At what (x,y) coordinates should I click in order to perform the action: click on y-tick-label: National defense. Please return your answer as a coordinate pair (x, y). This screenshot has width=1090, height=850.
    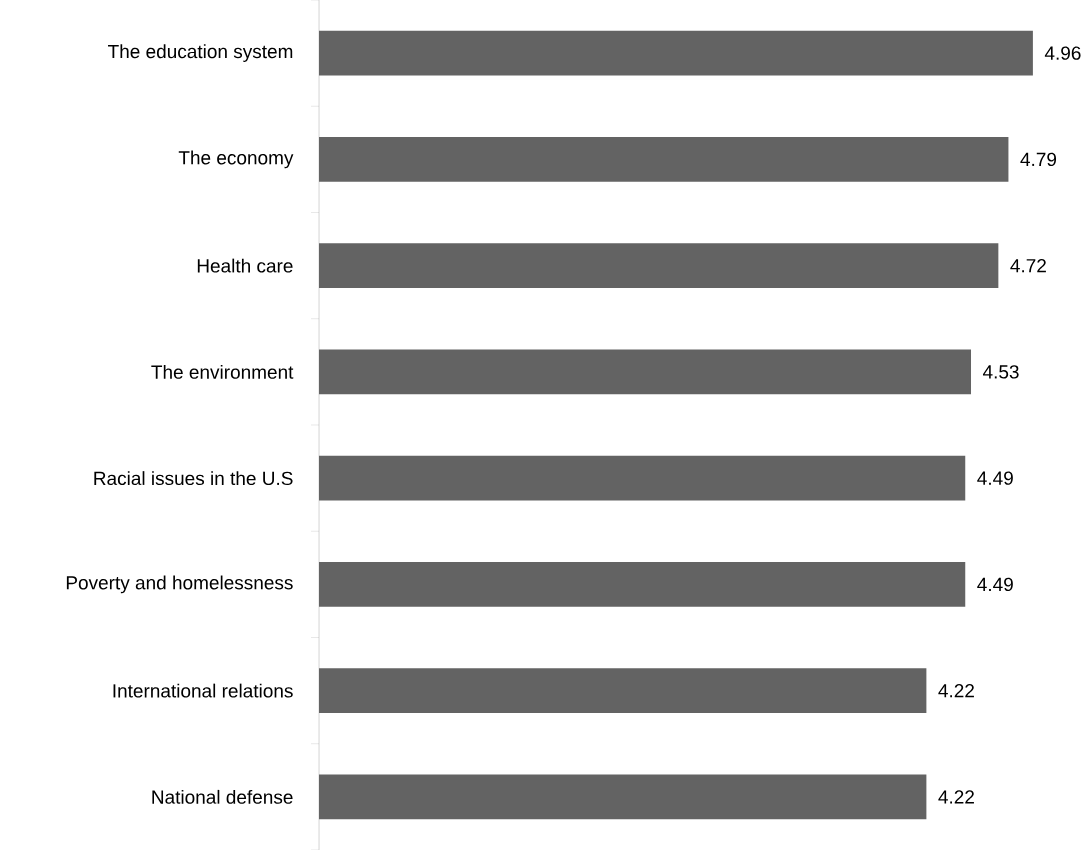
    Looking at the image, I should click on (222, 796).